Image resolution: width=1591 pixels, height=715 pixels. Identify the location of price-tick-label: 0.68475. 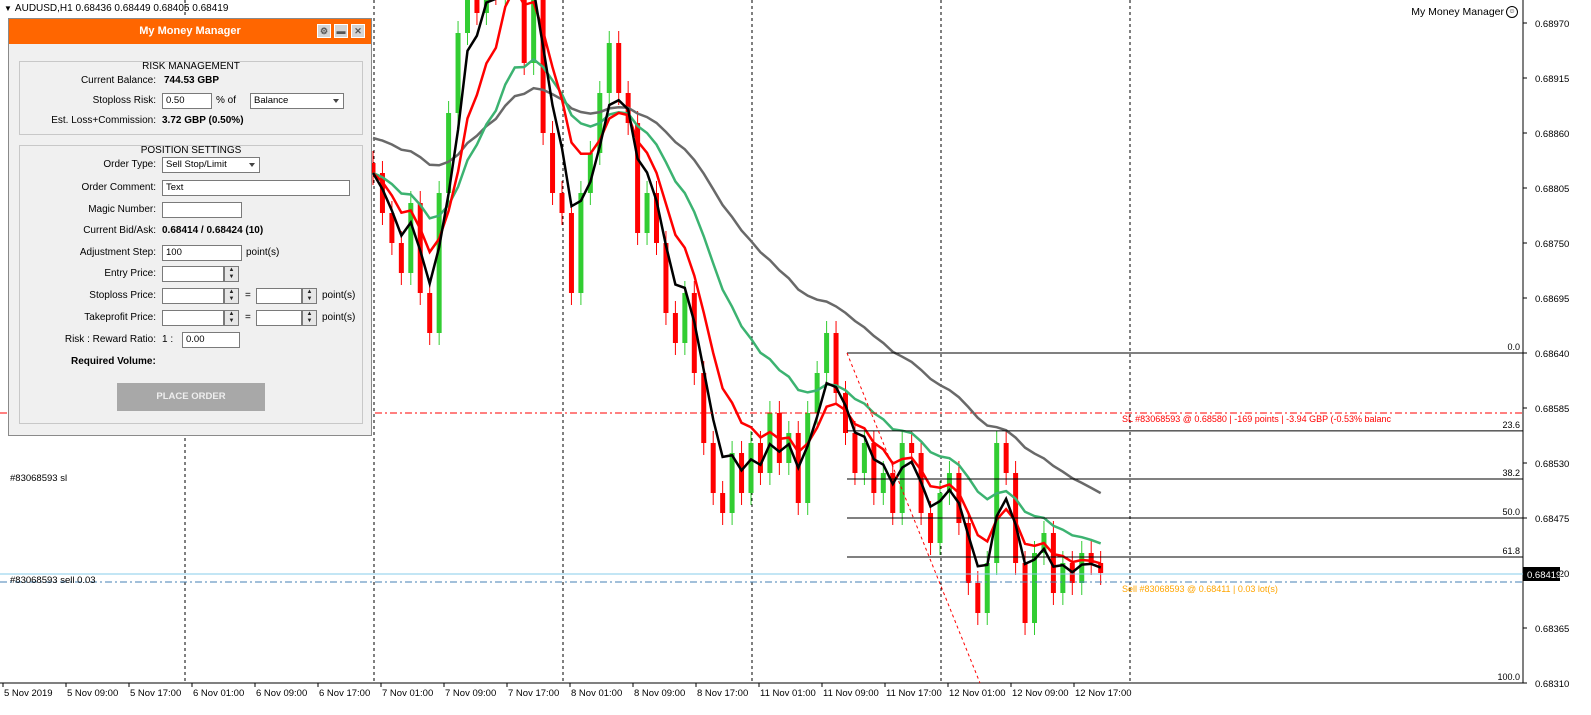
(1552, 519).